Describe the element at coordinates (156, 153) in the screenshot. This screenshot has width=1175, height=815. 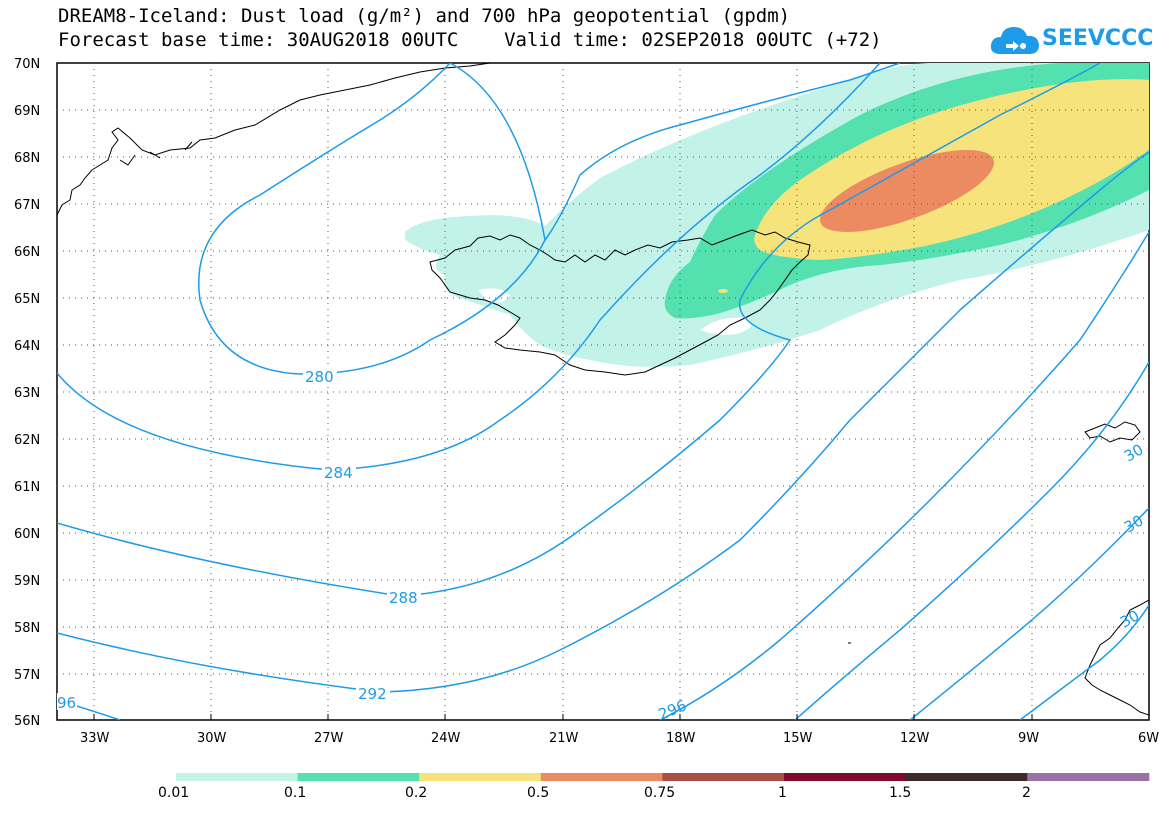
I see `coast-greenland-inner` at that location.